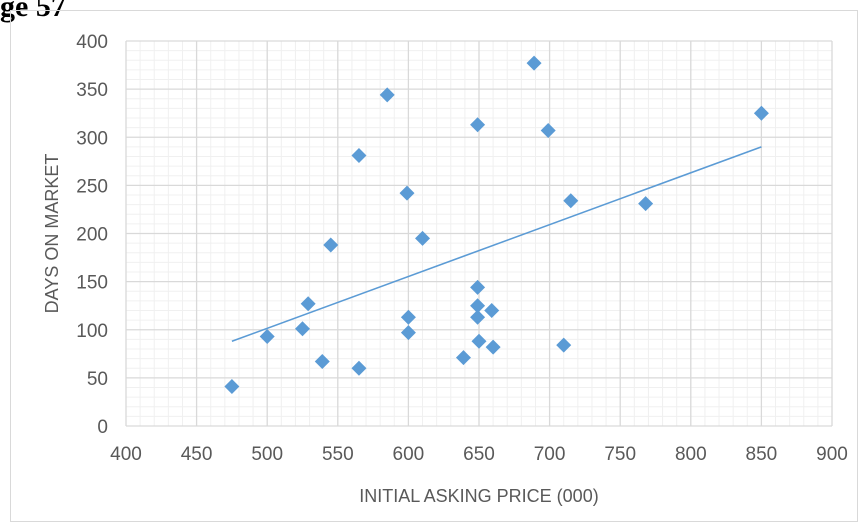 The height and width of the screenshot is (525, 861). Describe the element at coordinates (197, 454) in the screenshot. I see `x-tick-label: 450` at that location.